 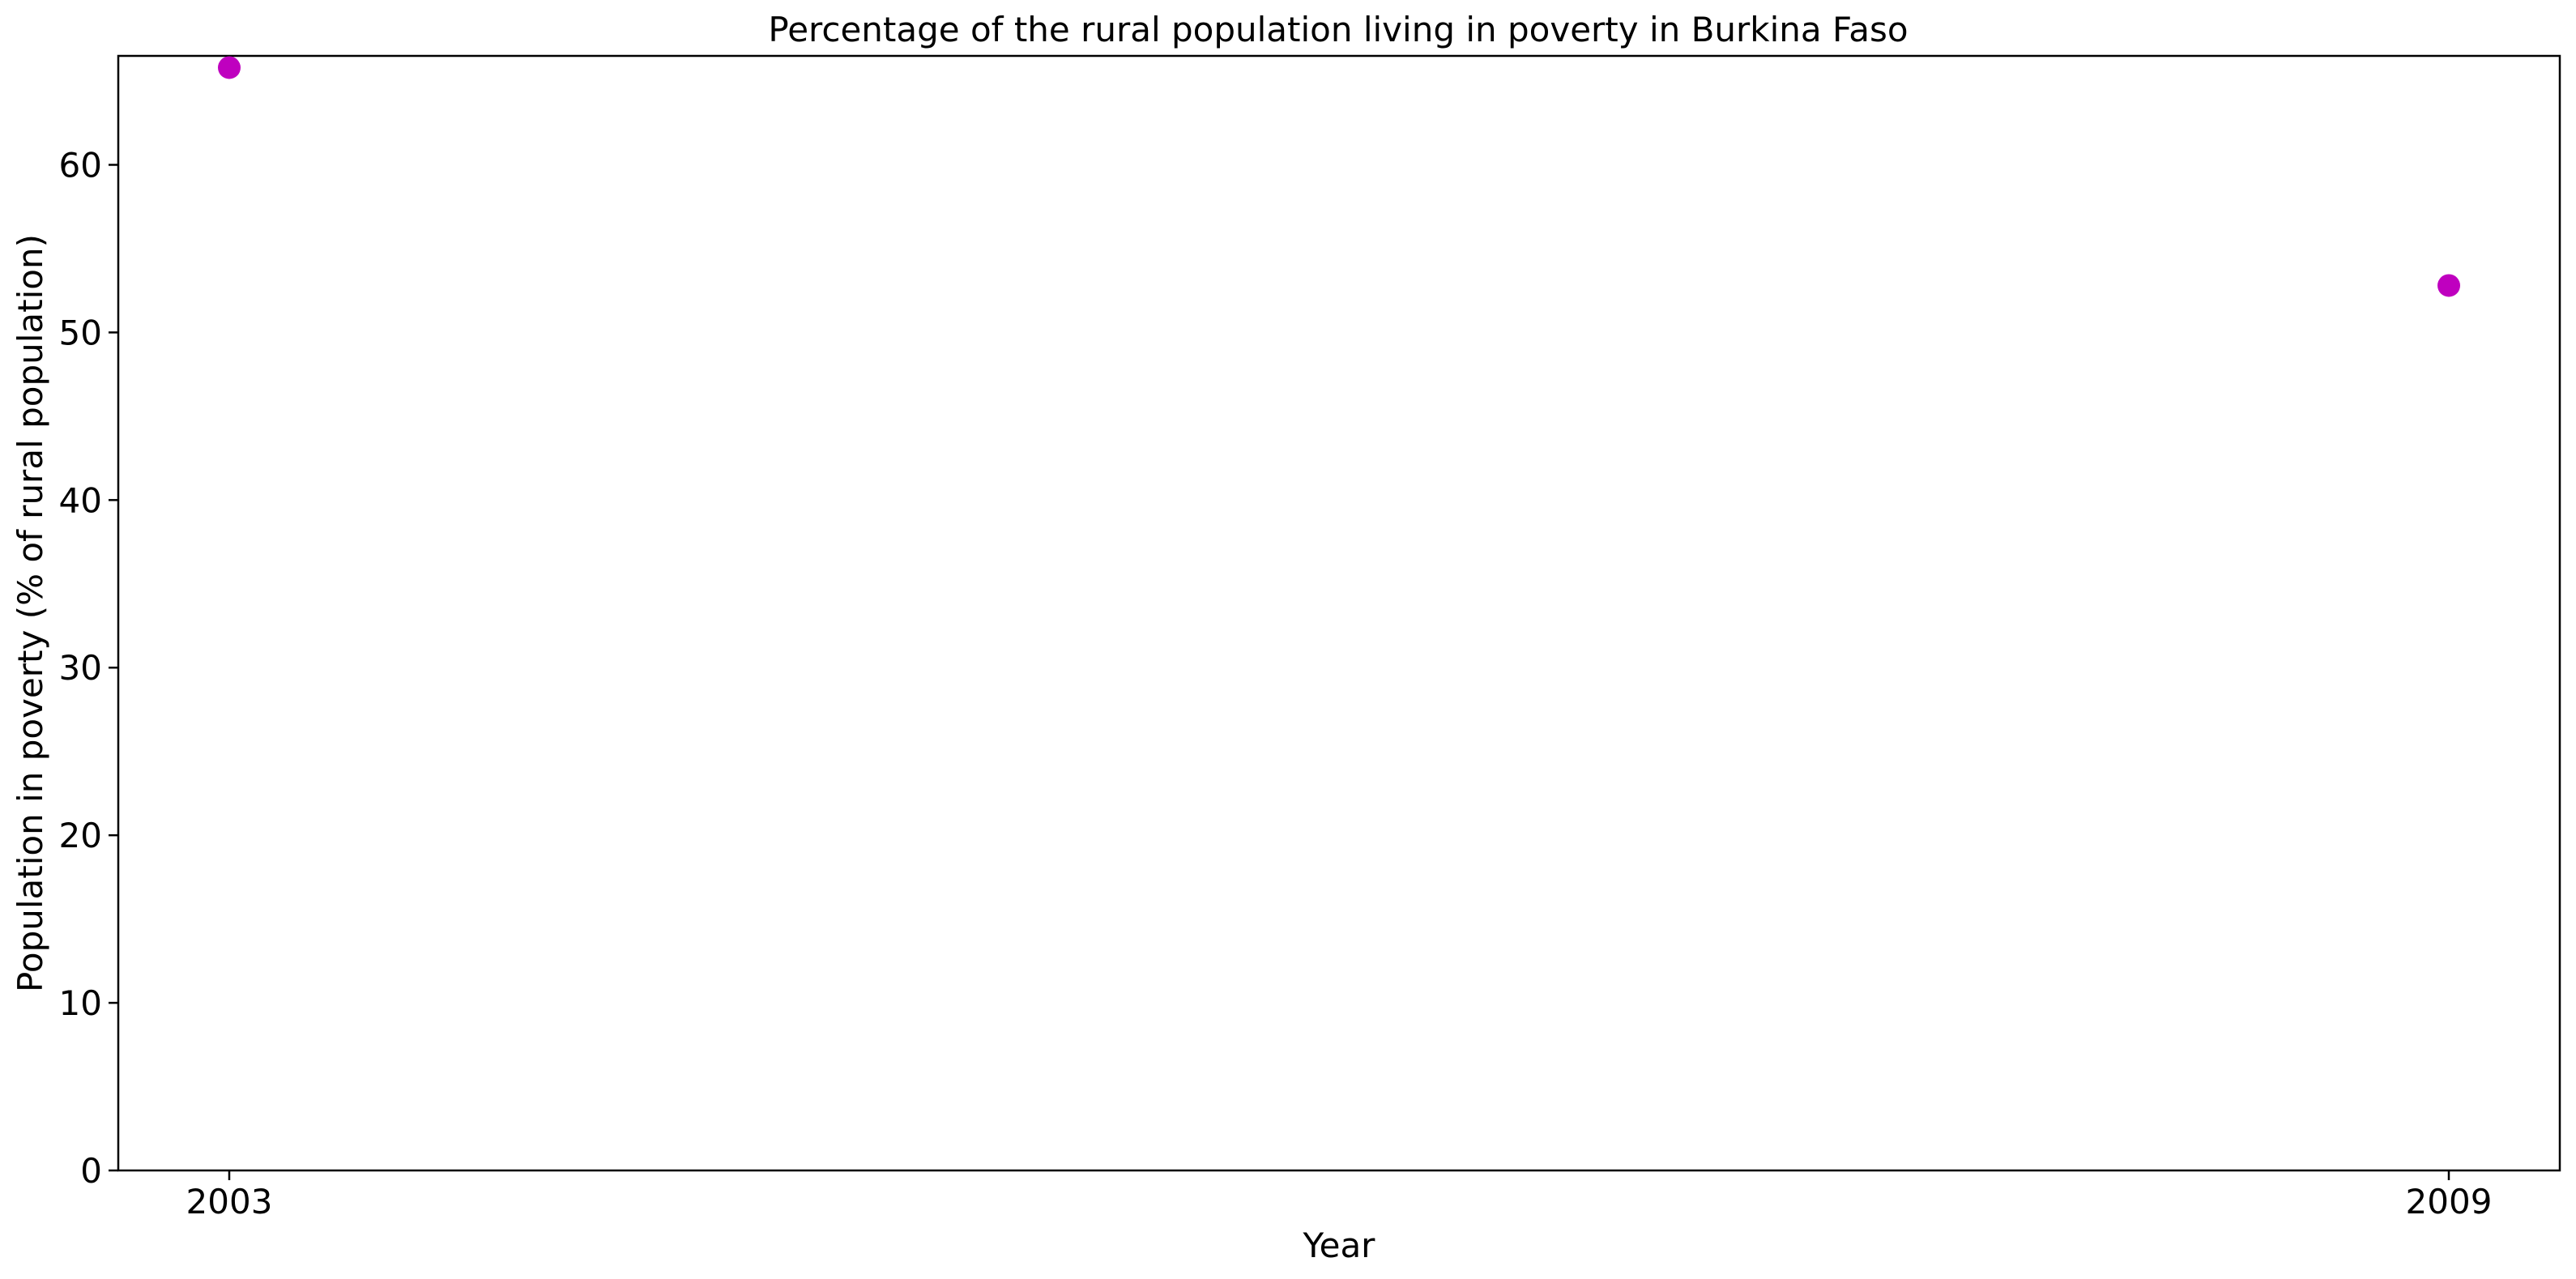 What do you see at coordinates (91, 1171) in the screenshot?
I see `y-tick-label: 0` at bounding box center [91, 1171].